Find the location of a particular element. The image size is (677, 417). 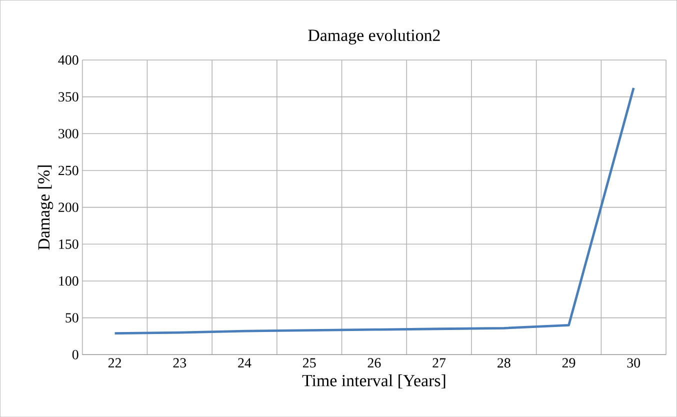

y-tick-label: 50 is located at coordinates (72, 317).